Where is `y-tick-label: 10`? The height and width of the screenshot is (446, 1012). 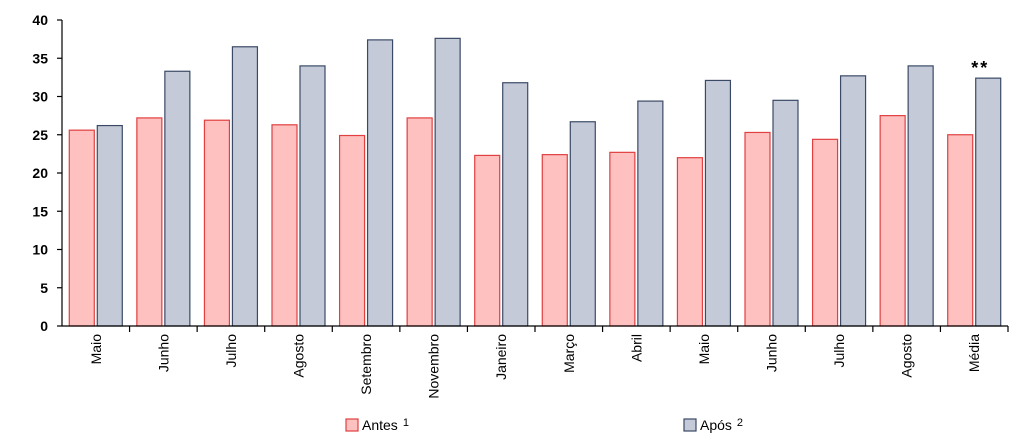
y-tick-label: 10 is located at coordinates (40, 250).